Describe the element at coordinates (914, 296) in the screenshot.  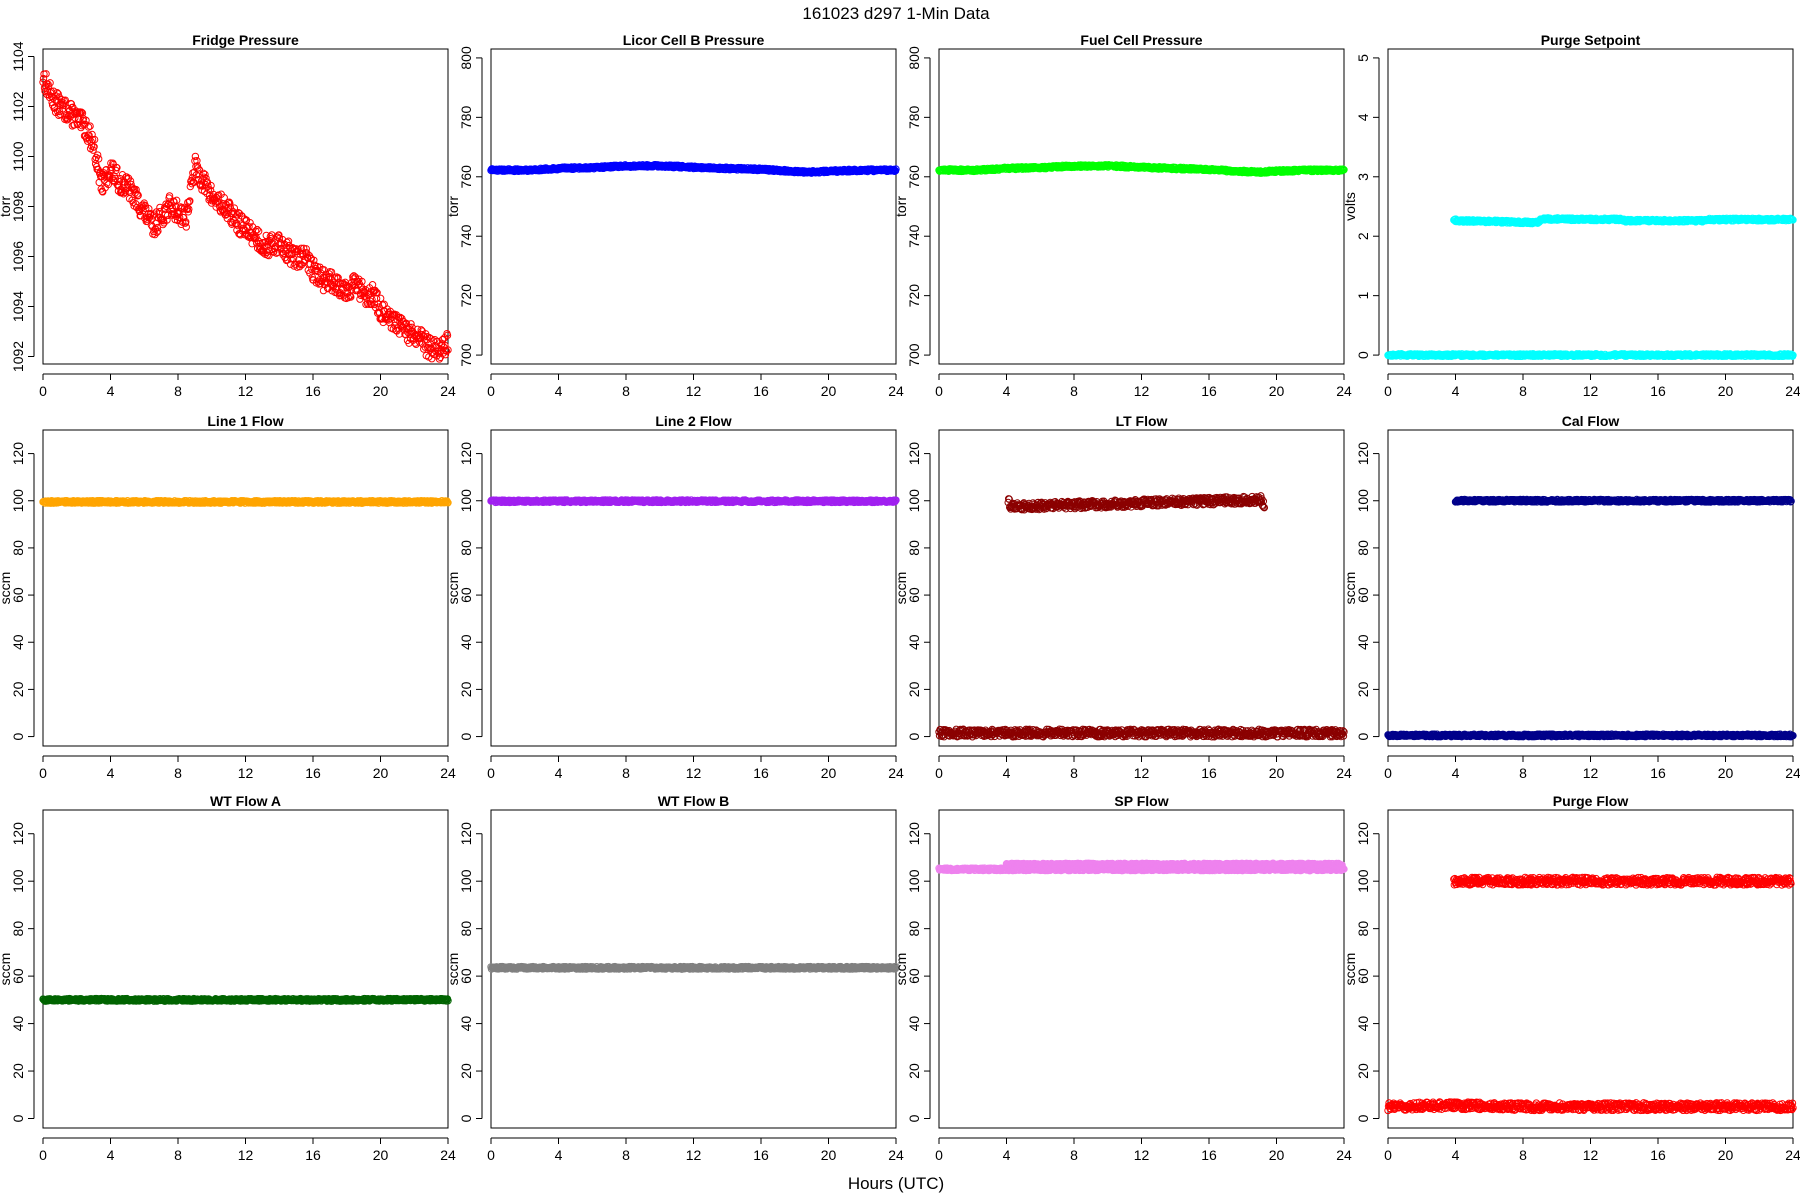
I see `y-tick-label: 720` at that location.